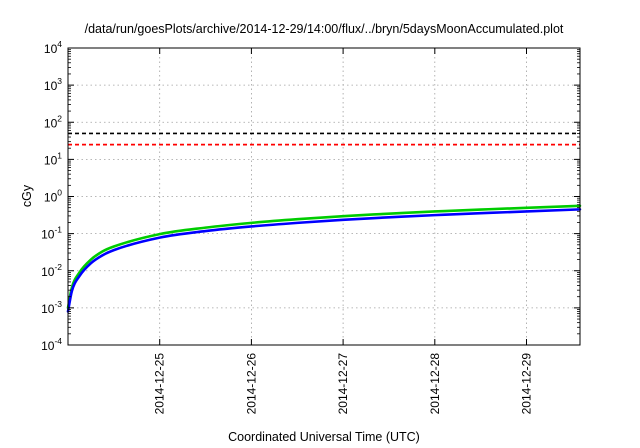  What do you see at coordinates (59, 44) in the screenshot?
I see `y-tick-exponent: 4` at bounding box center [59, 44].